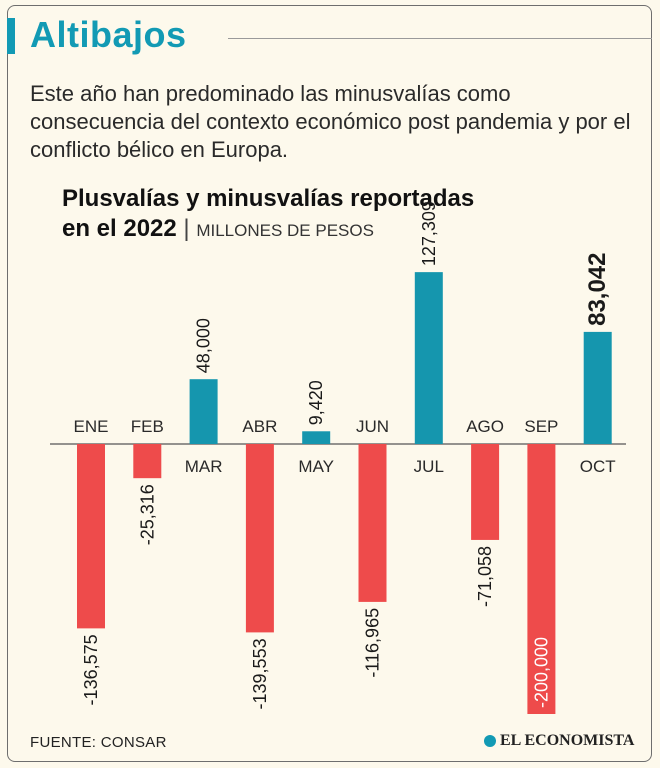 The image size is (660, 768). Describe the element at coordinates (373, 643) in the screenshot. I see `value-label-jun: -116,965` at that location.